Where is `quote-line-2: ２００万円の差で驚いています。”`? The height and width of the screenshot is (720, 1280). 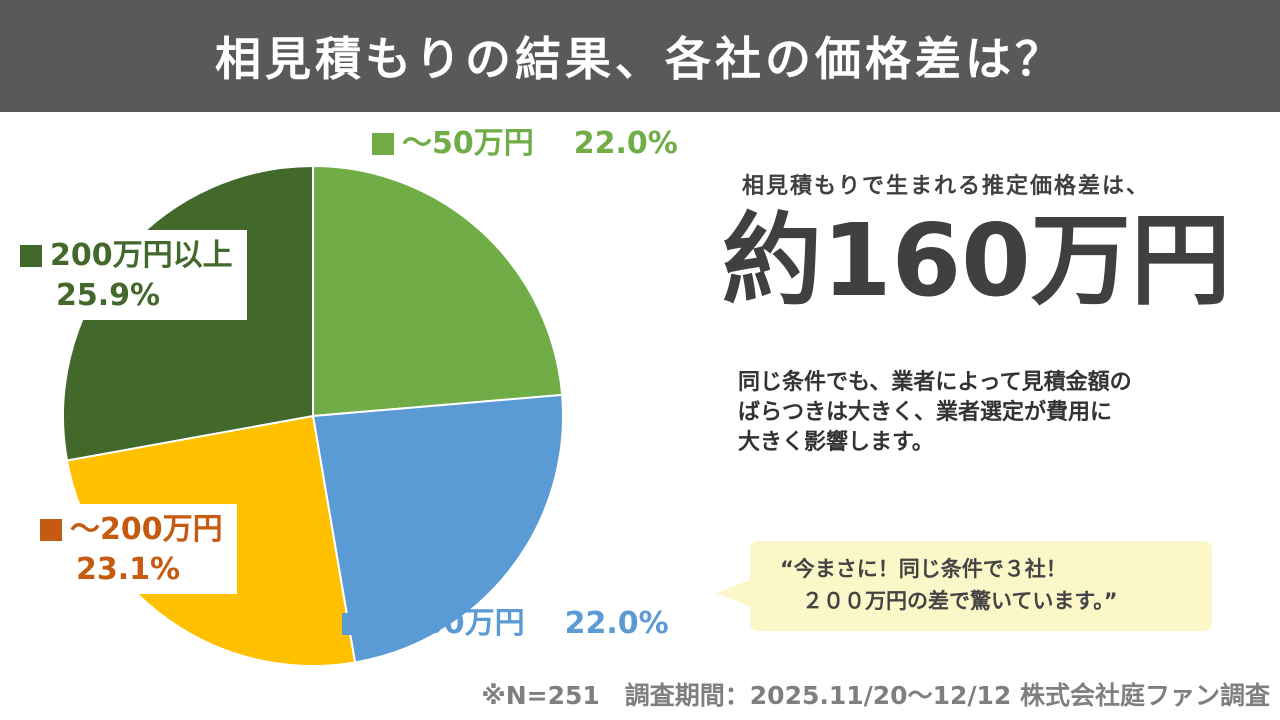 quote-line-2: ２００万円の差で驚いています。” is located at coordinates (960, 601).